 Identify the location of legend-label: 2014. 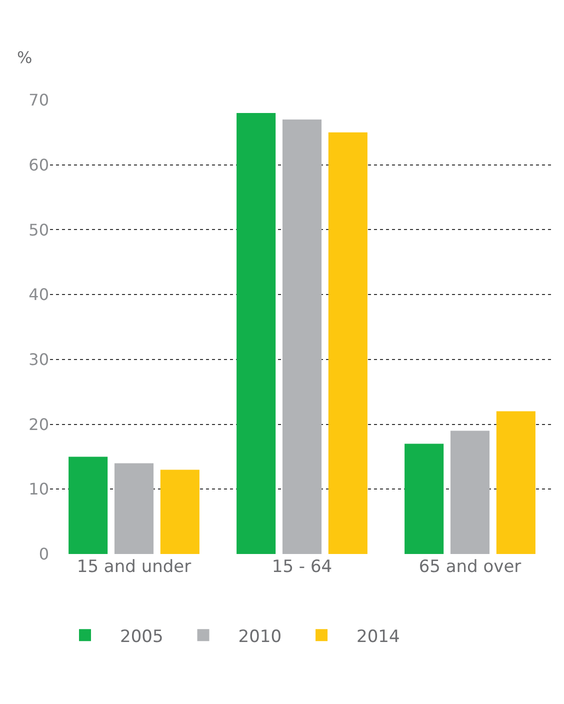
(378, 636).